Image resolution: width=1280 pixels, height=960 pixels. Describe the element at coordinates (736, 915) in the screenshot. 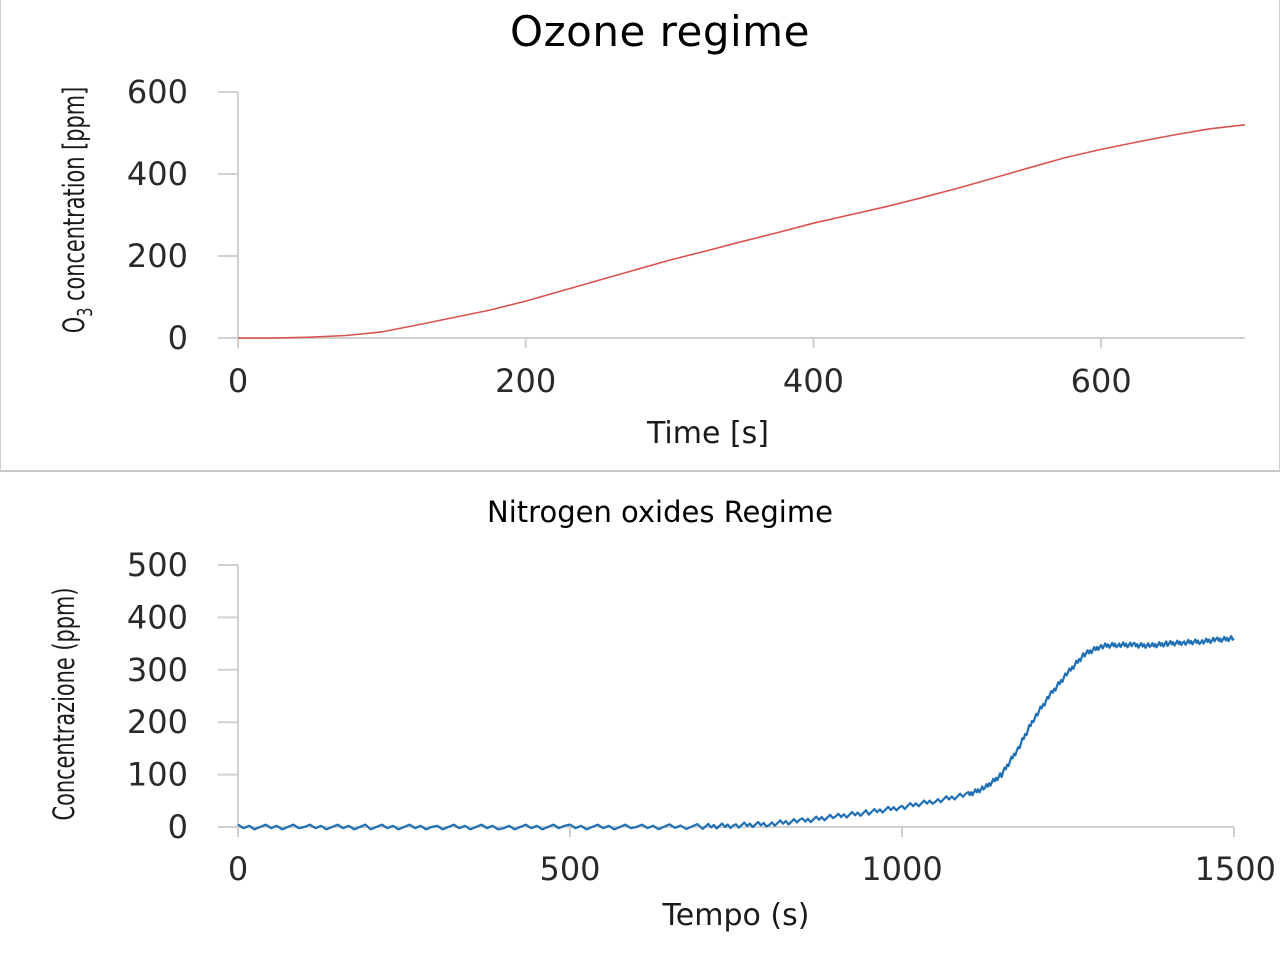

I see `x-axis-label: Tempo (s)` at that location.